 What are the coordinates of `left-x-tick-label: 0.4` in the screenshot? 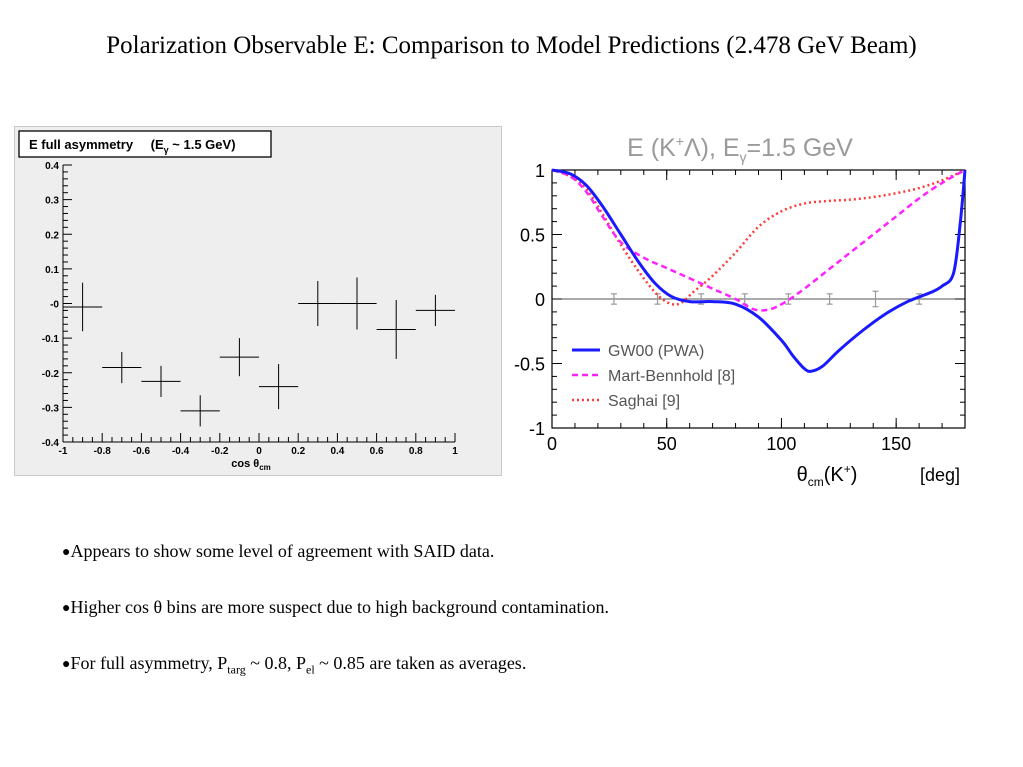 It's located at (337, 451).